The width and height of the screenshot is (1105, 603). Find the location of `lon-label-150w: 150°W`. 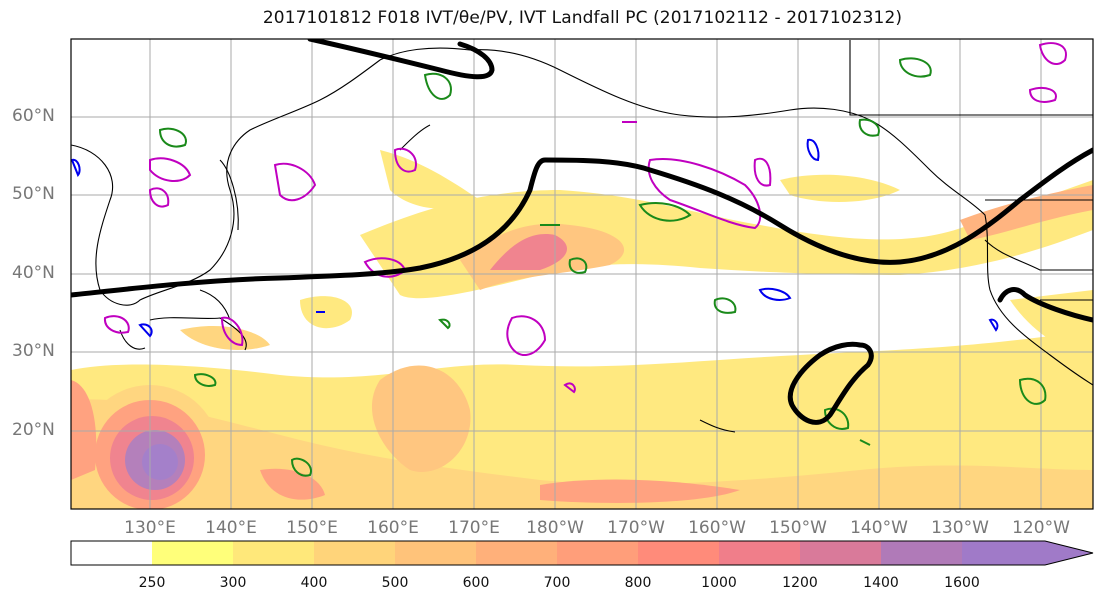

lon-label-150w: 150°W is located at coordinates (798, 528).